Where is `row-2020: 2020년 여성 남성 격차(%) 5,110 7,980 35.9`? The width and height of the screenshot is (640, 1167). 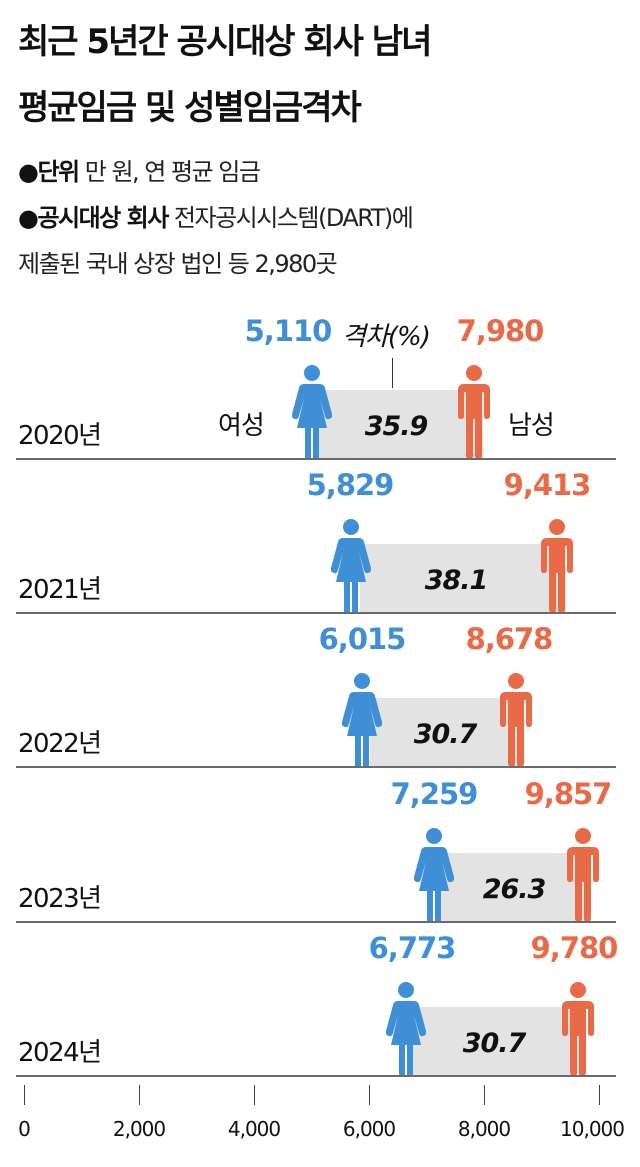
row-2020: 2020년 여성 남성 격차(%) 5,110 7,980 35.9 is located at coordinates (320, 383).